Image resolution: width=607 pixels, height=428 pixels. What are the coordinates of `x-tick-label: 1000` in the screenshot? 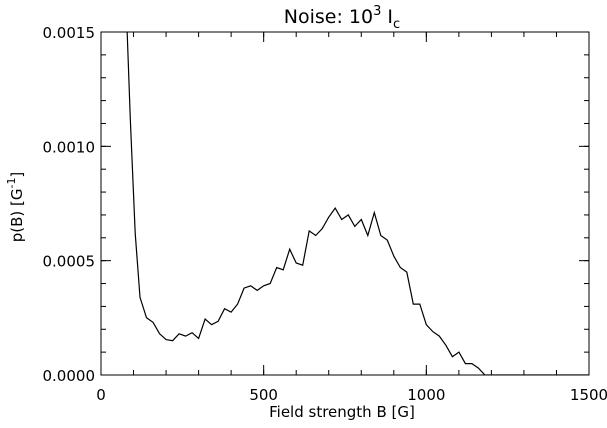 It's located at (426, 395).